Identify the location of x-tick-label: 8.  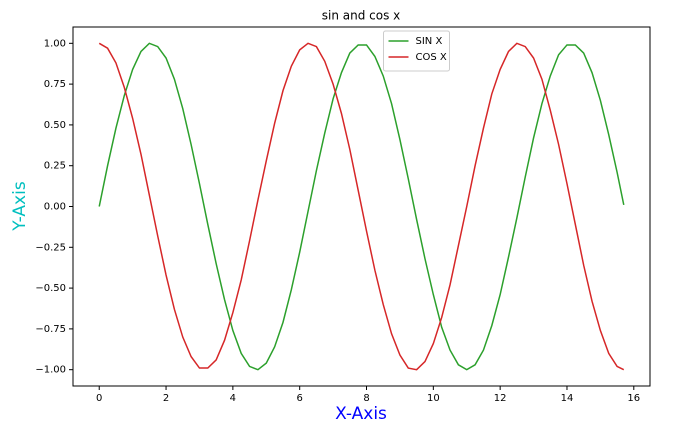
(366, 398).